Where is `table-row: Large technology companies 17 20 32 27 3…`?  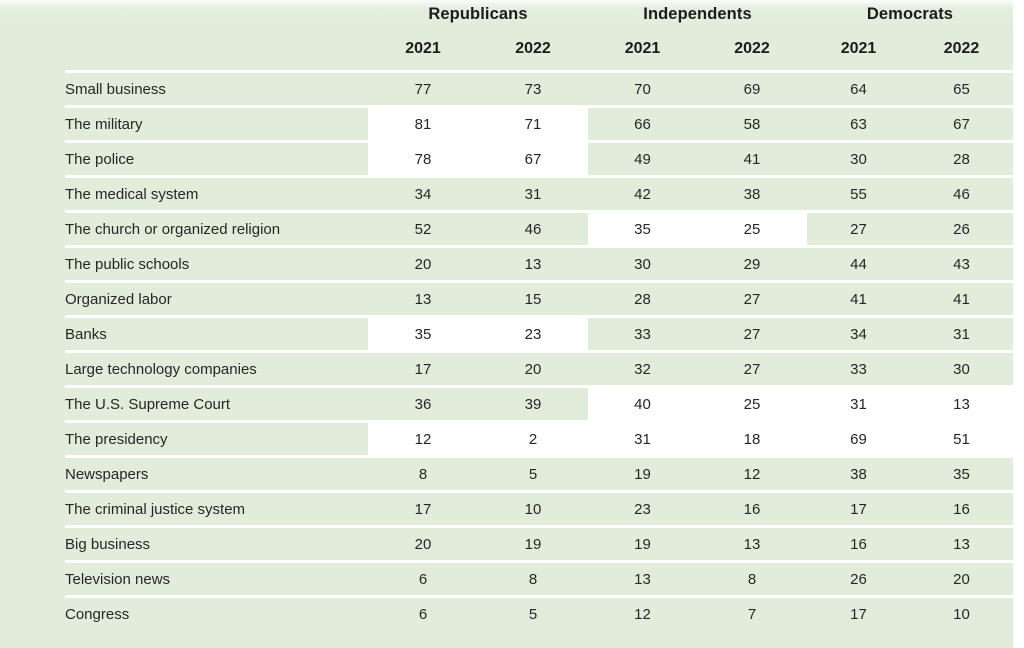 table-row: Large technology companies 17 20 32 27 3… is located at coordinates (539, 367).